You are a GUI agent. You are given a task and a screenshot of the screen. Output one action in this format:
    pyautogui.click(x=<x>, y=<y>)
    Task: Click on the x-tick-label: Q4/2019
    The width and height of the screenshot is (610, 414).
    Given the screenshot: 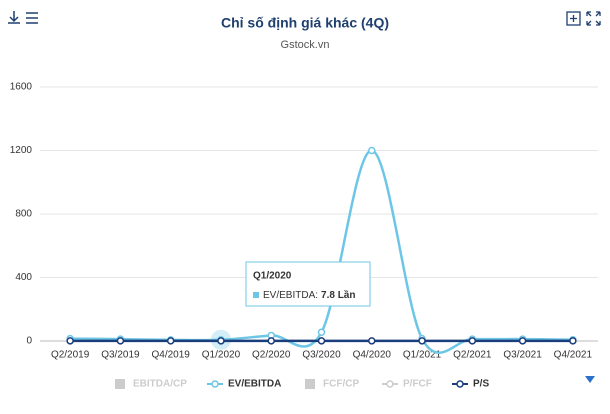 What is the action you would take?
    pyautogui.click(x=170, y=355)
    